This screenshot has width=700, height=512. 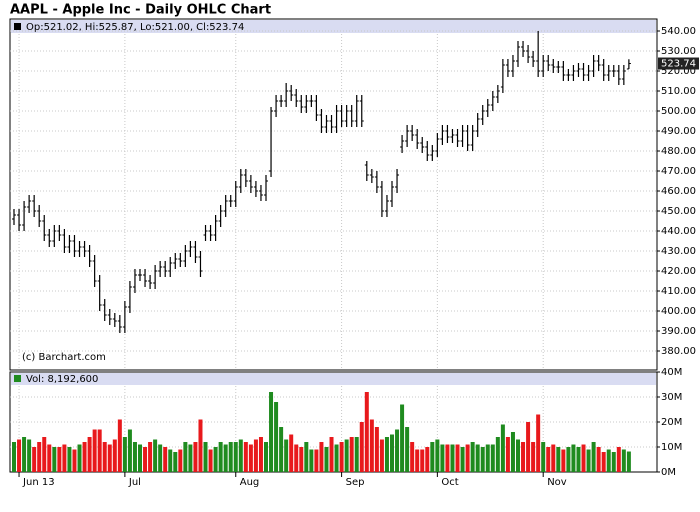 What do you see at coordinates (17, 378) in the screenshot?
I see `legend-swatch` at bounding box center [17, 378].